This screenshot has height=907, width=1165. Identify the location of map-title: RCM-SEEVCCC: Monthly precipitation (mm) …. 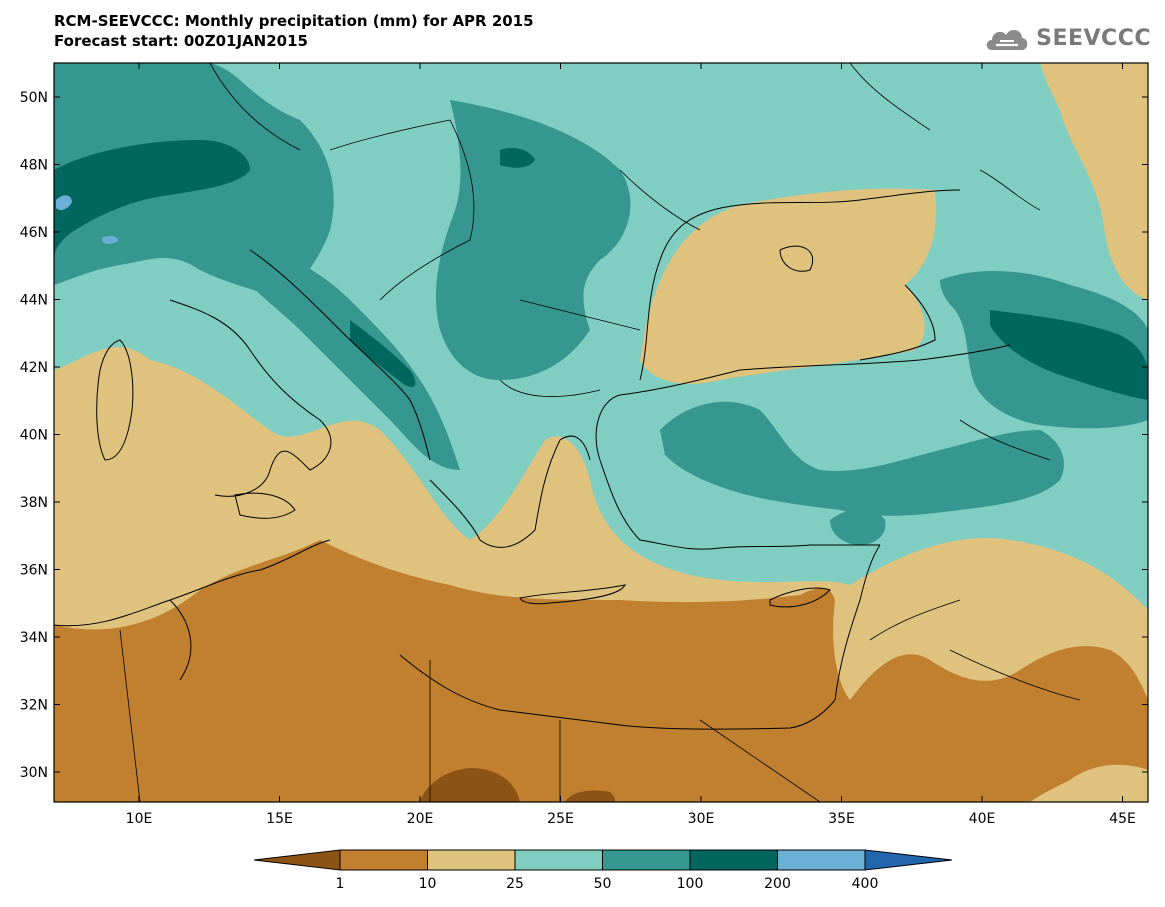
(294, 21).